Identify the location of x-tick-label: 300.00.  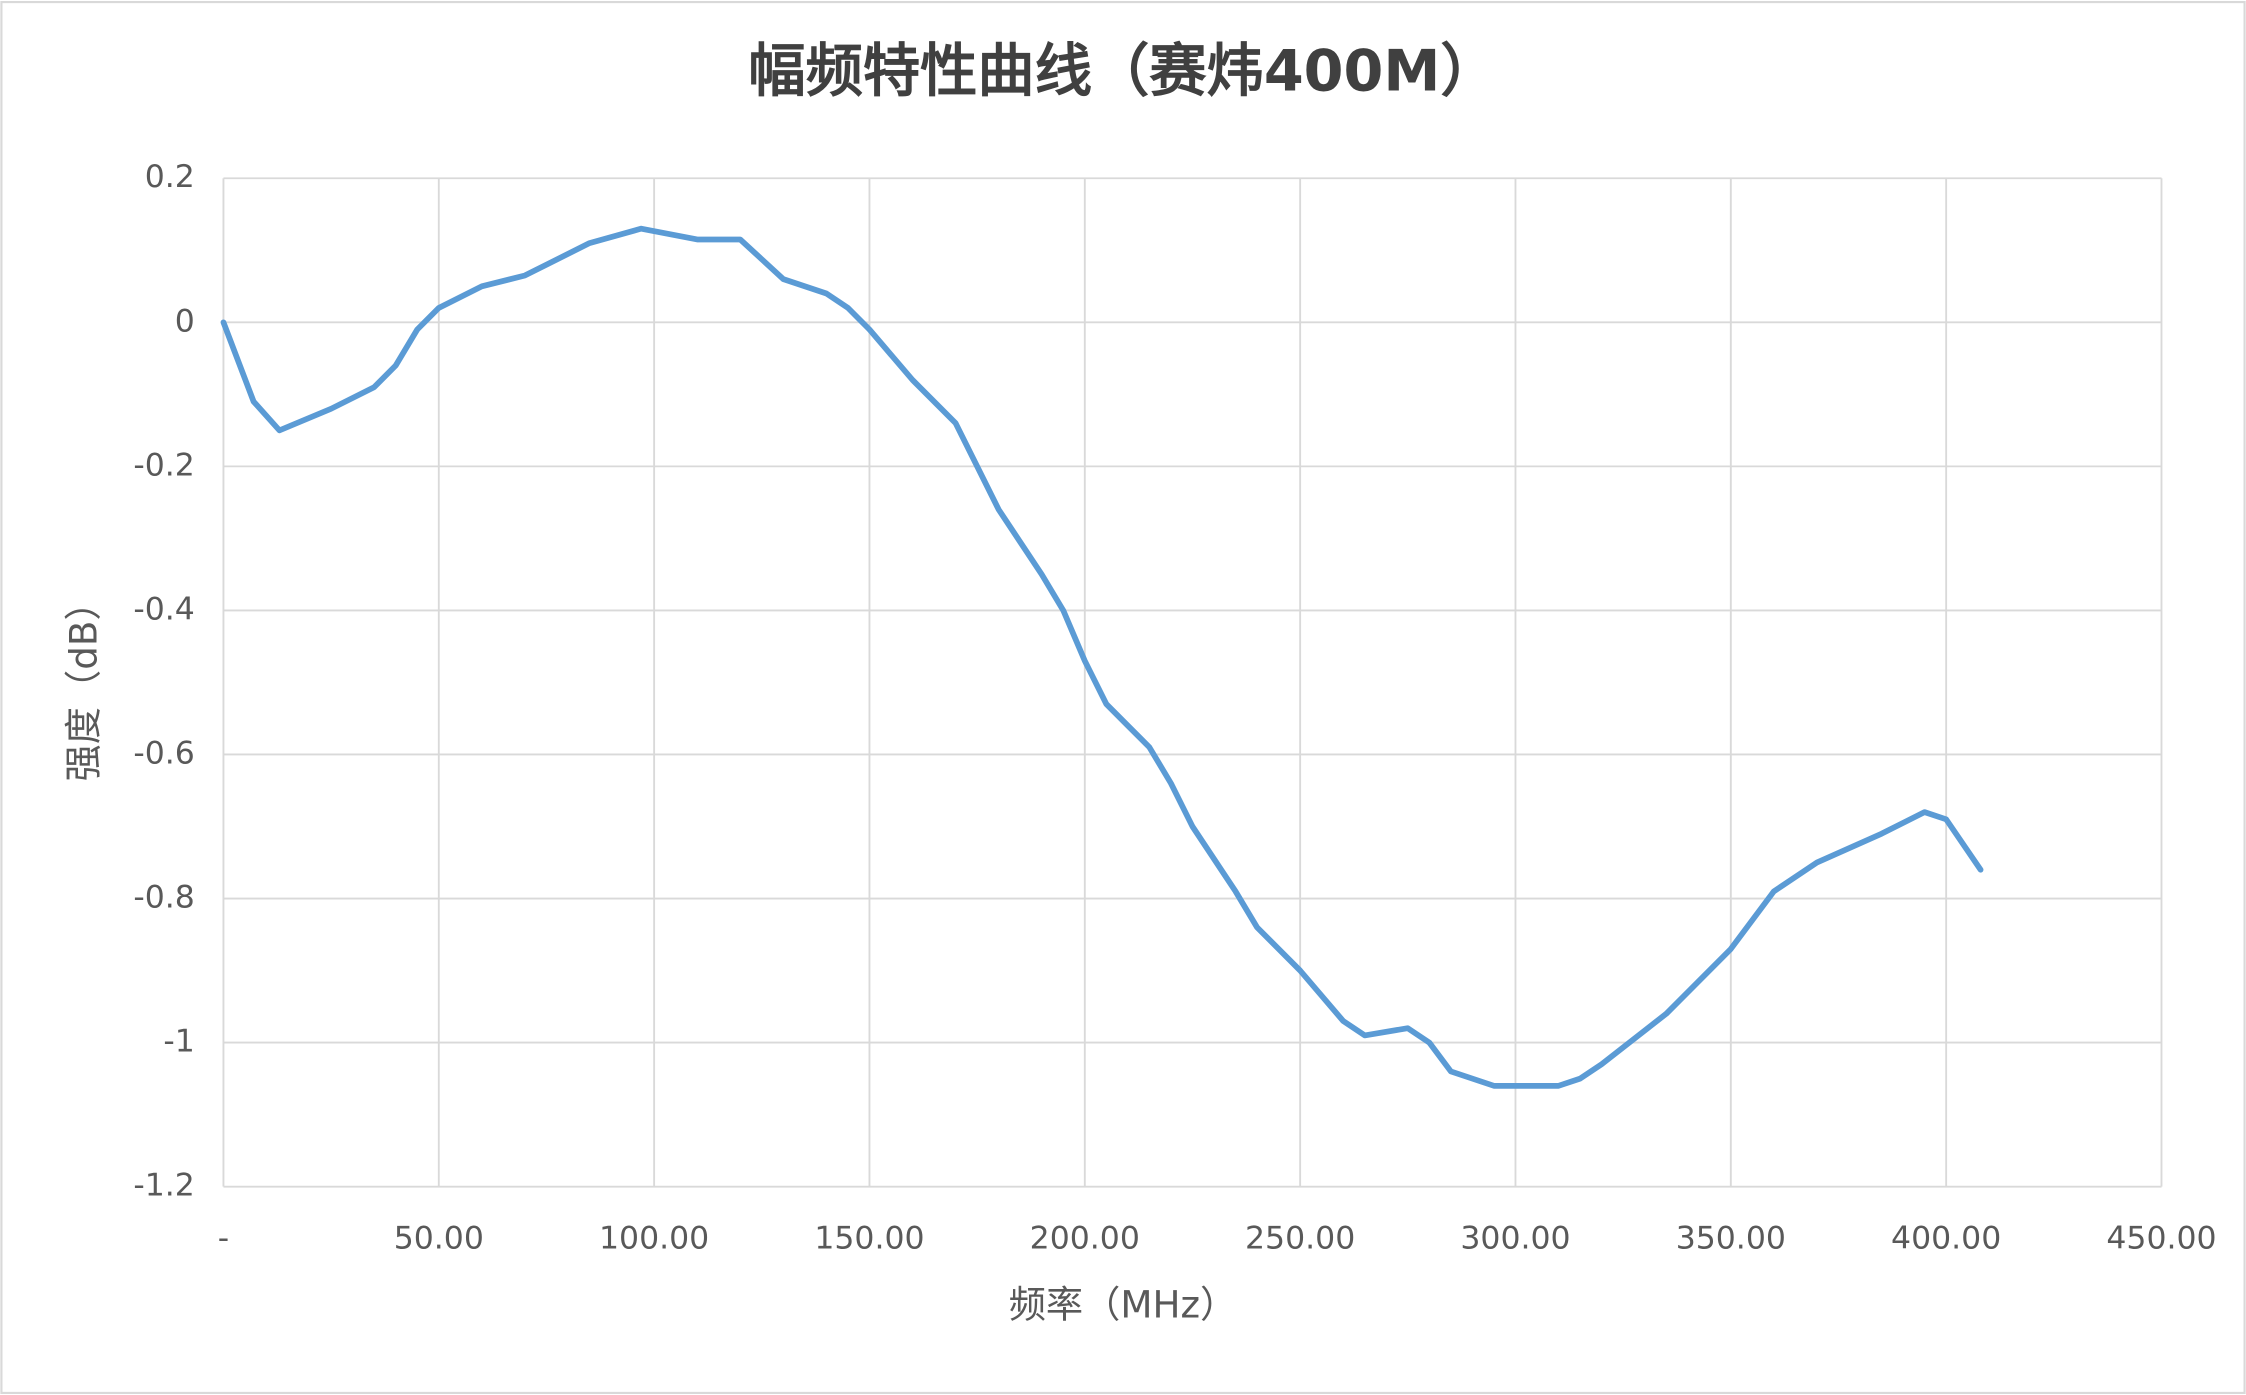
(1515, 1239).